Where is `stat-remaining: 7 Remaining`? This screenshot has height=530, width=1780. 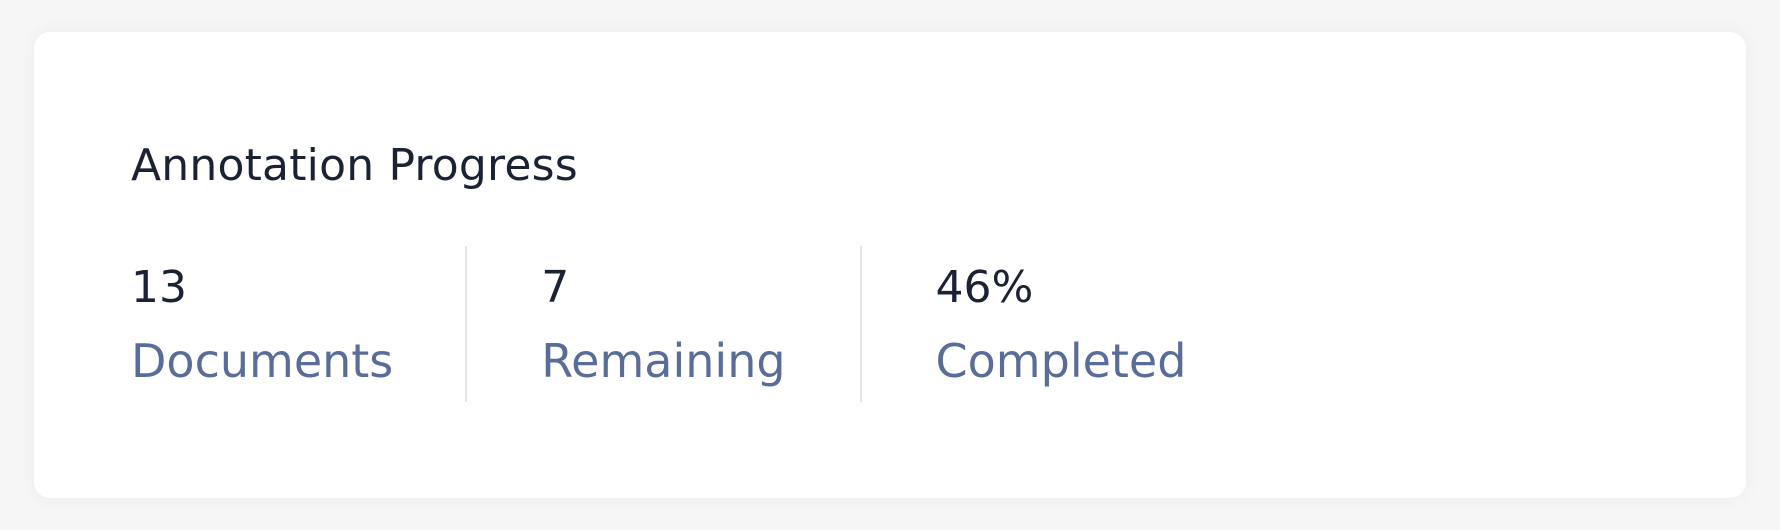 stat-remaining: 7 Remaining is located at coordinates (662, 324).